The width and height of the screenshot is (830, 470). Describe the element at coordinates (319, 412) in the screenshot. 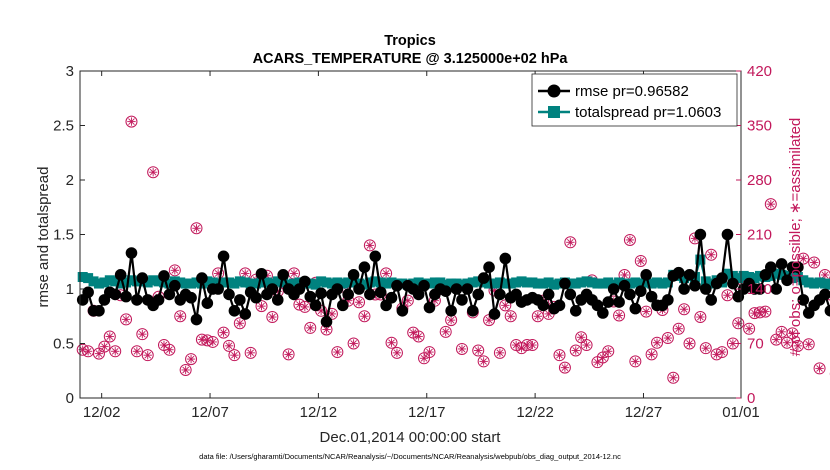

I see `x-tick-label: 12/12` at that location.